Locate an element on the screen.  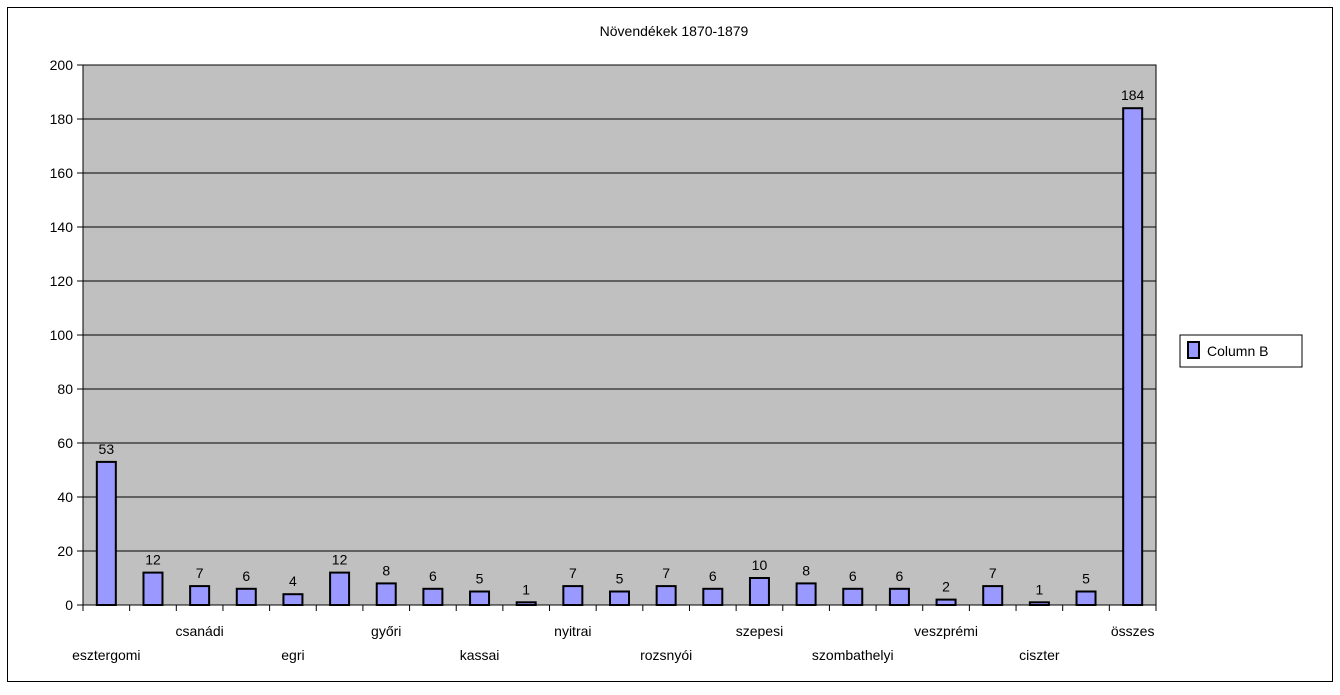
data-label: 2 is located at coordinates (946, 587).